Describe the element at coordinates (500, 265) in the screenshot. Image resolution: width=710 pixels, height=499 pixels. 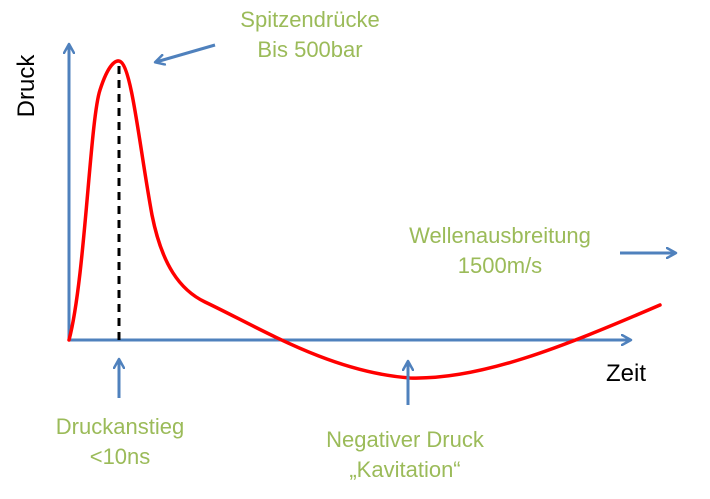
I see `wave-propagation-value: 1500m/s` at that location.